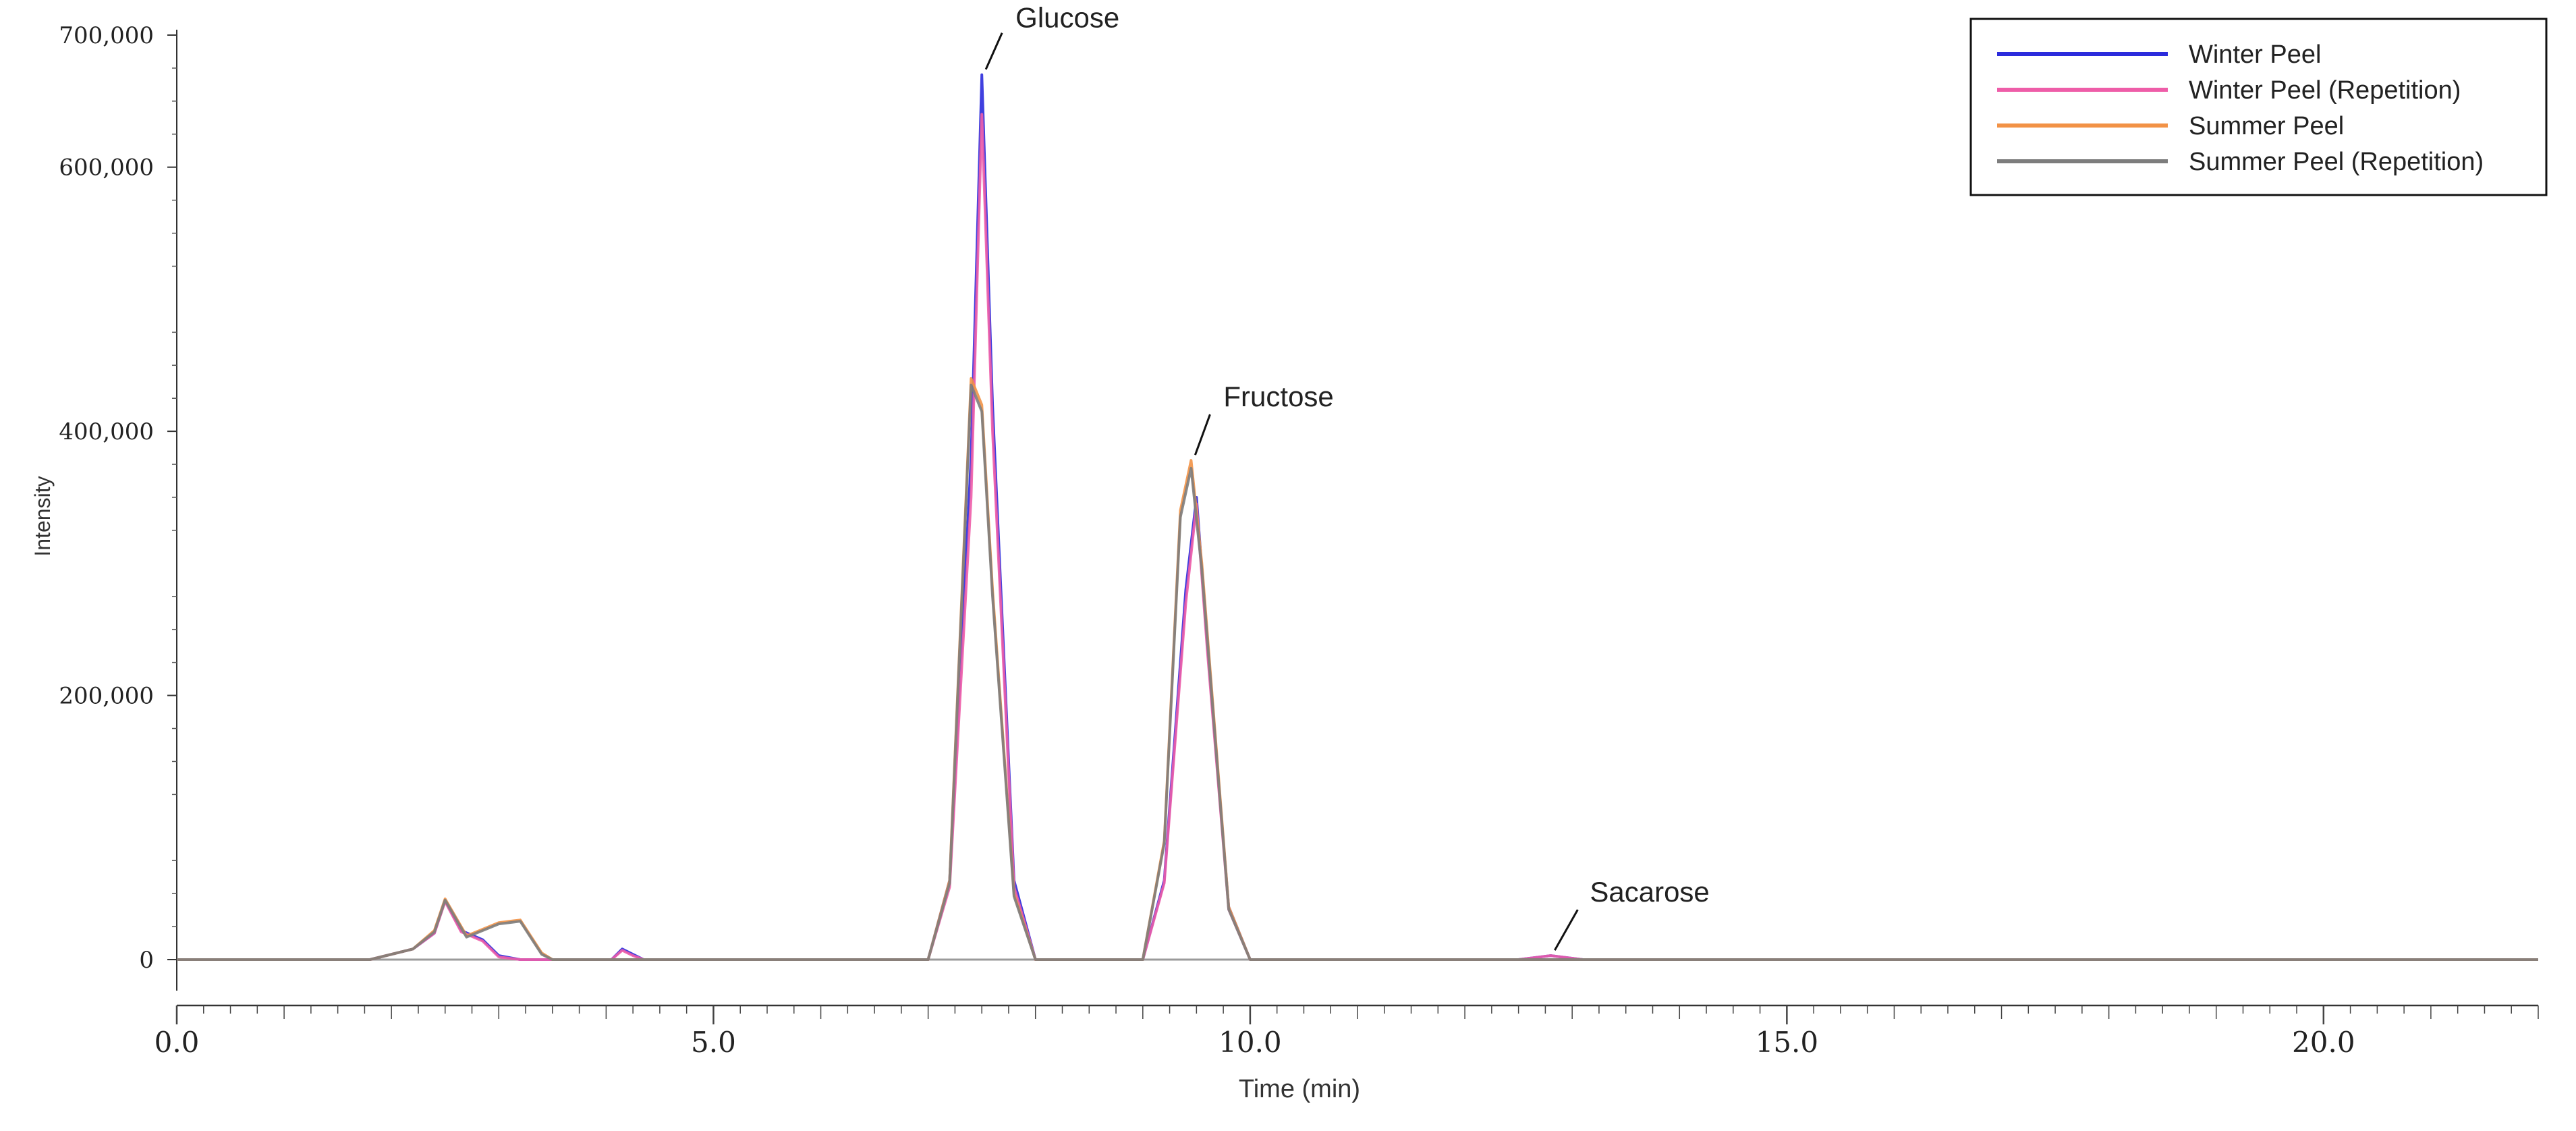 The width and height of the screenshot is (2576, 1131). Describe the element at coordinates (106, 696) in the screenshot. I see `y-tick-label: 200,000` at that location.